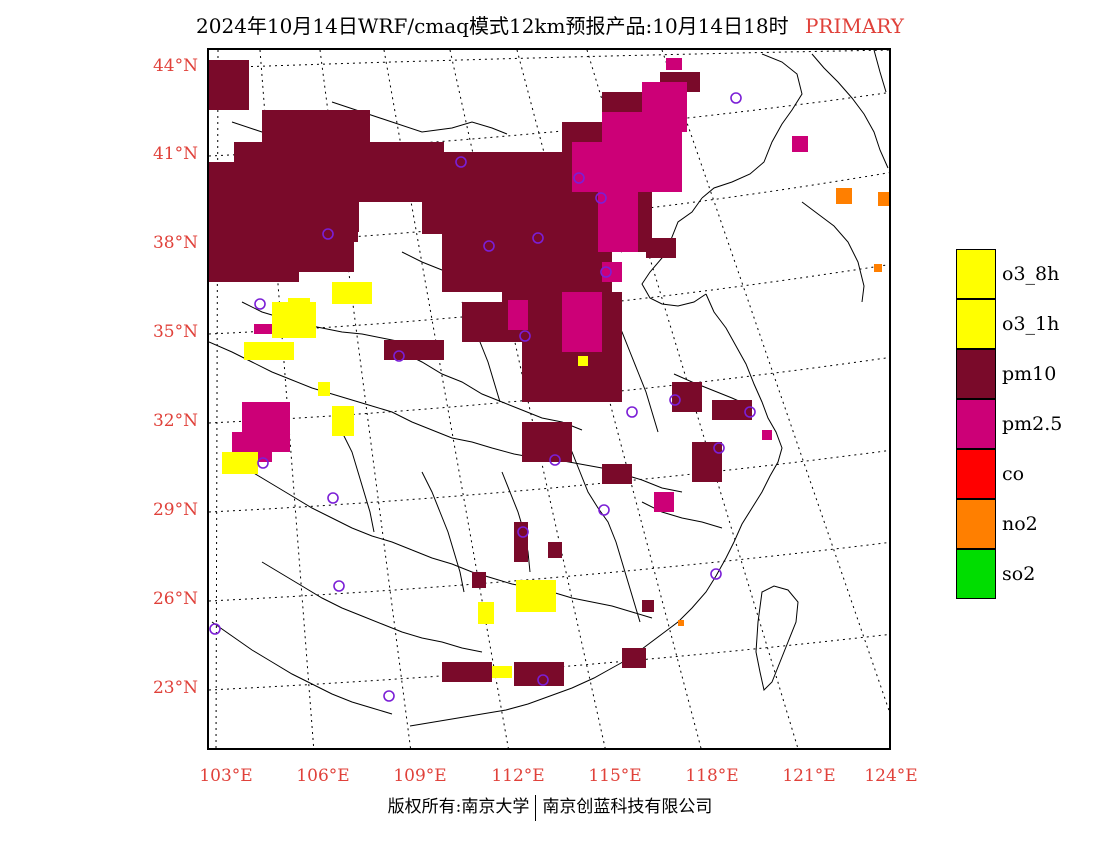  Describe the element at coordinates (1031, 274) in the screenshot. I see `legend-label: o3_8h` at that location.